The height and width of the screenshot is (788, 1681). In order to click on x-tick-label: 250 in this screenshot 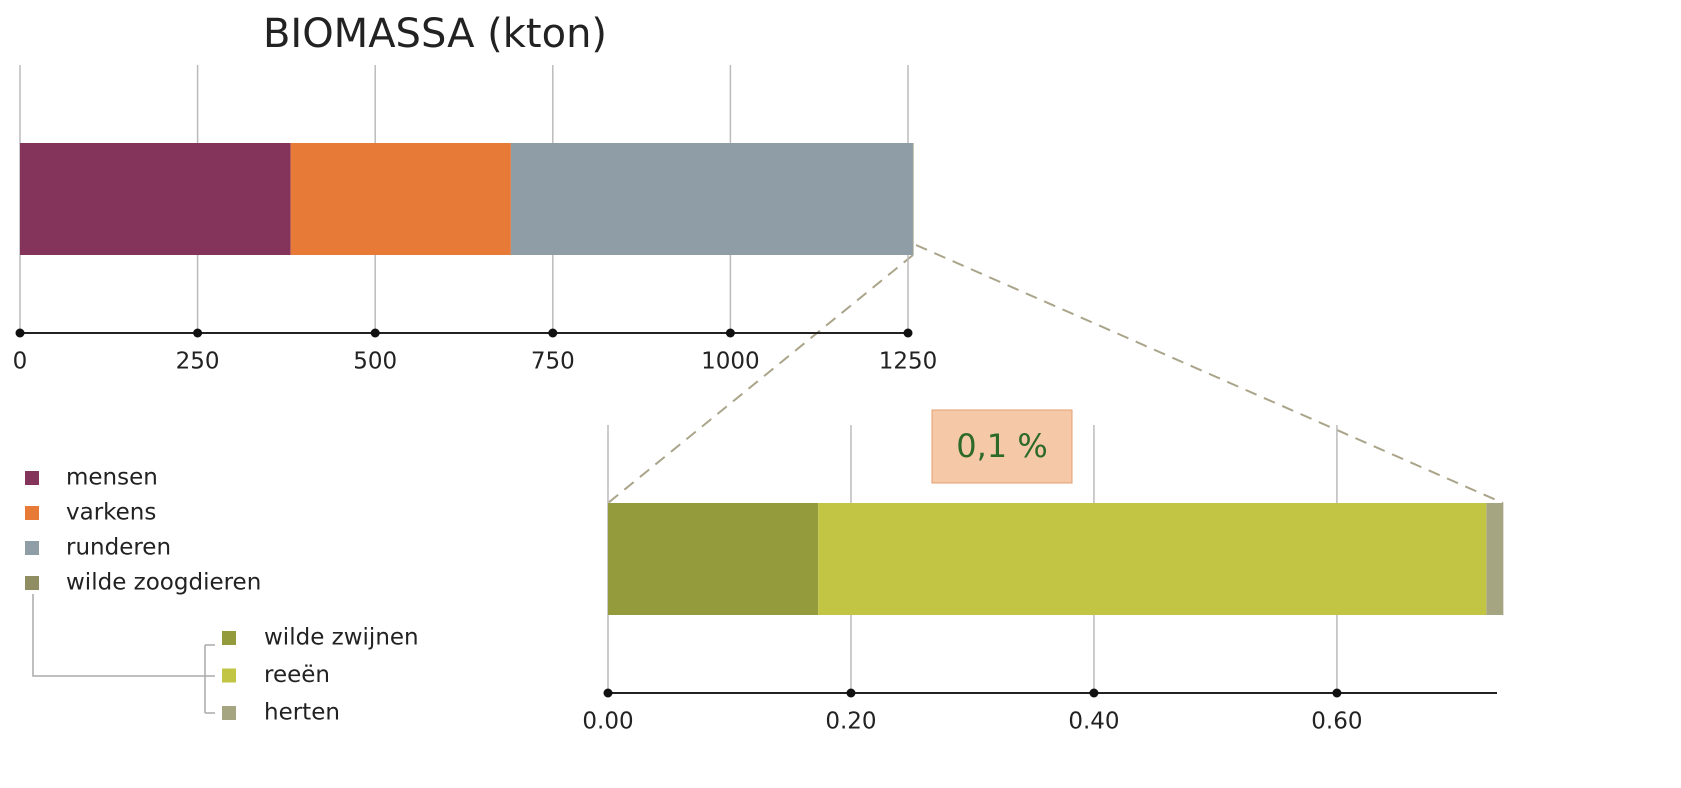, I will do `click(198, 362)`.